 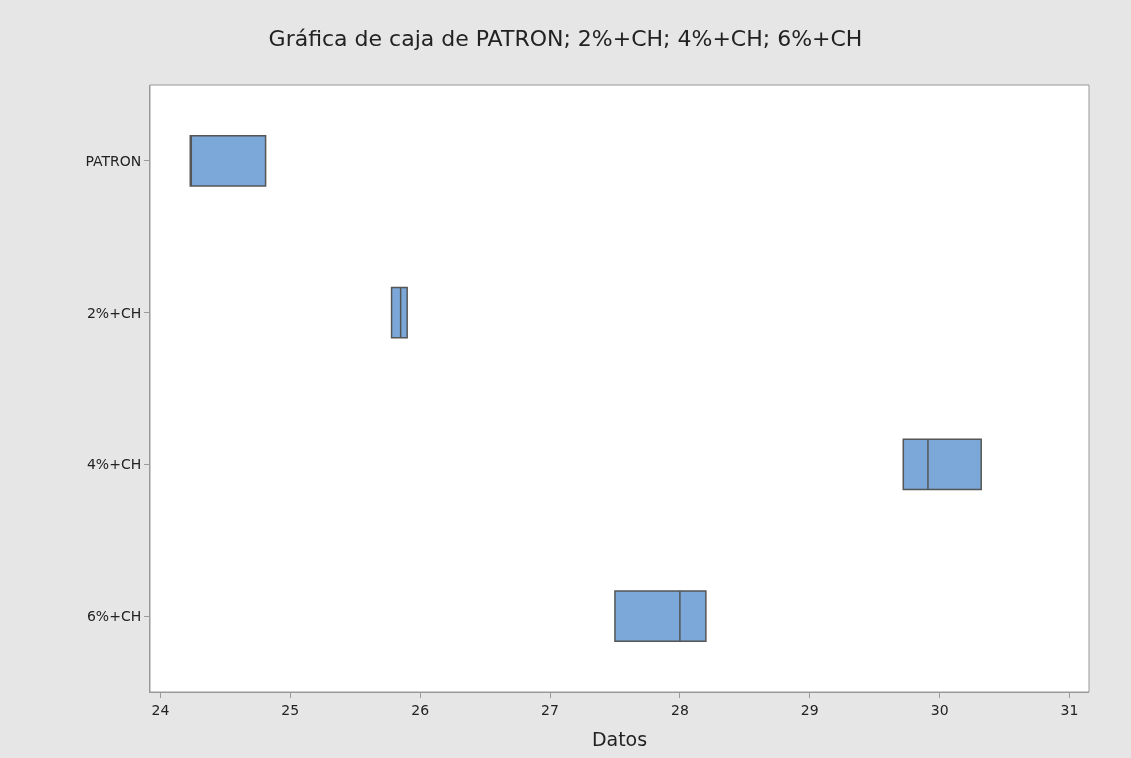 I want to click on x-tick-label: 29, so click(x=809, y=709).